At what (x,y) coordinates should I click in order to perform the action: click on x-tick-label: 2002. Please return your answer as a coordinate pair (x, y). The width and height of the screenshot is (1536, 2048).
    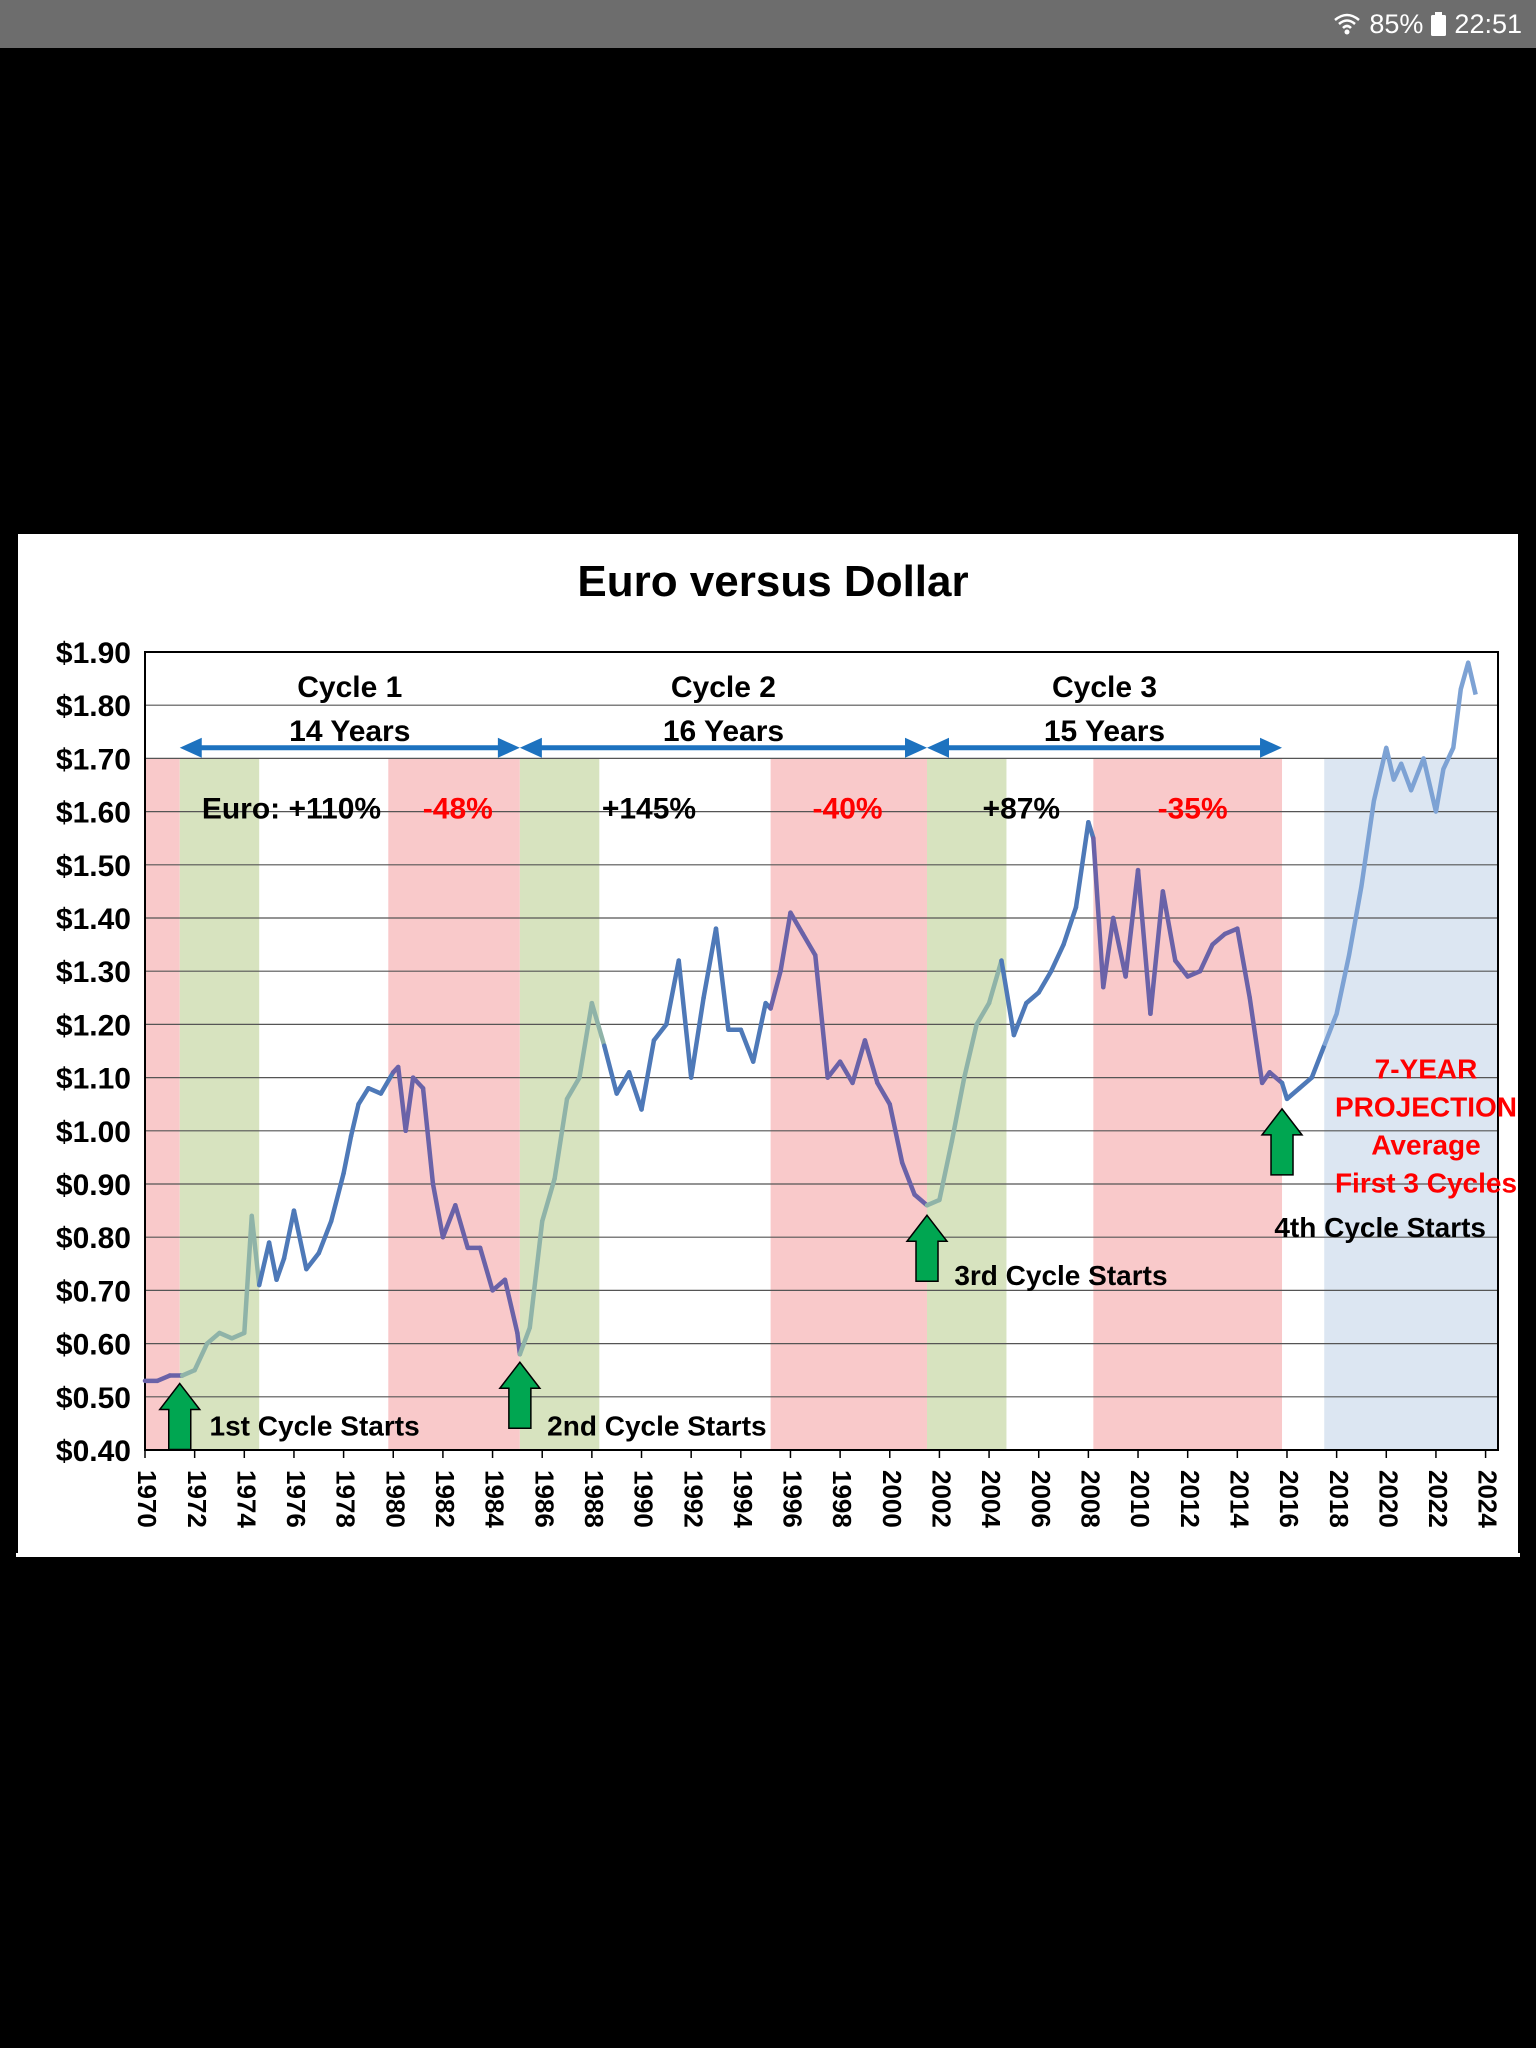
    Looking at the image, I should click on (942, 1499).